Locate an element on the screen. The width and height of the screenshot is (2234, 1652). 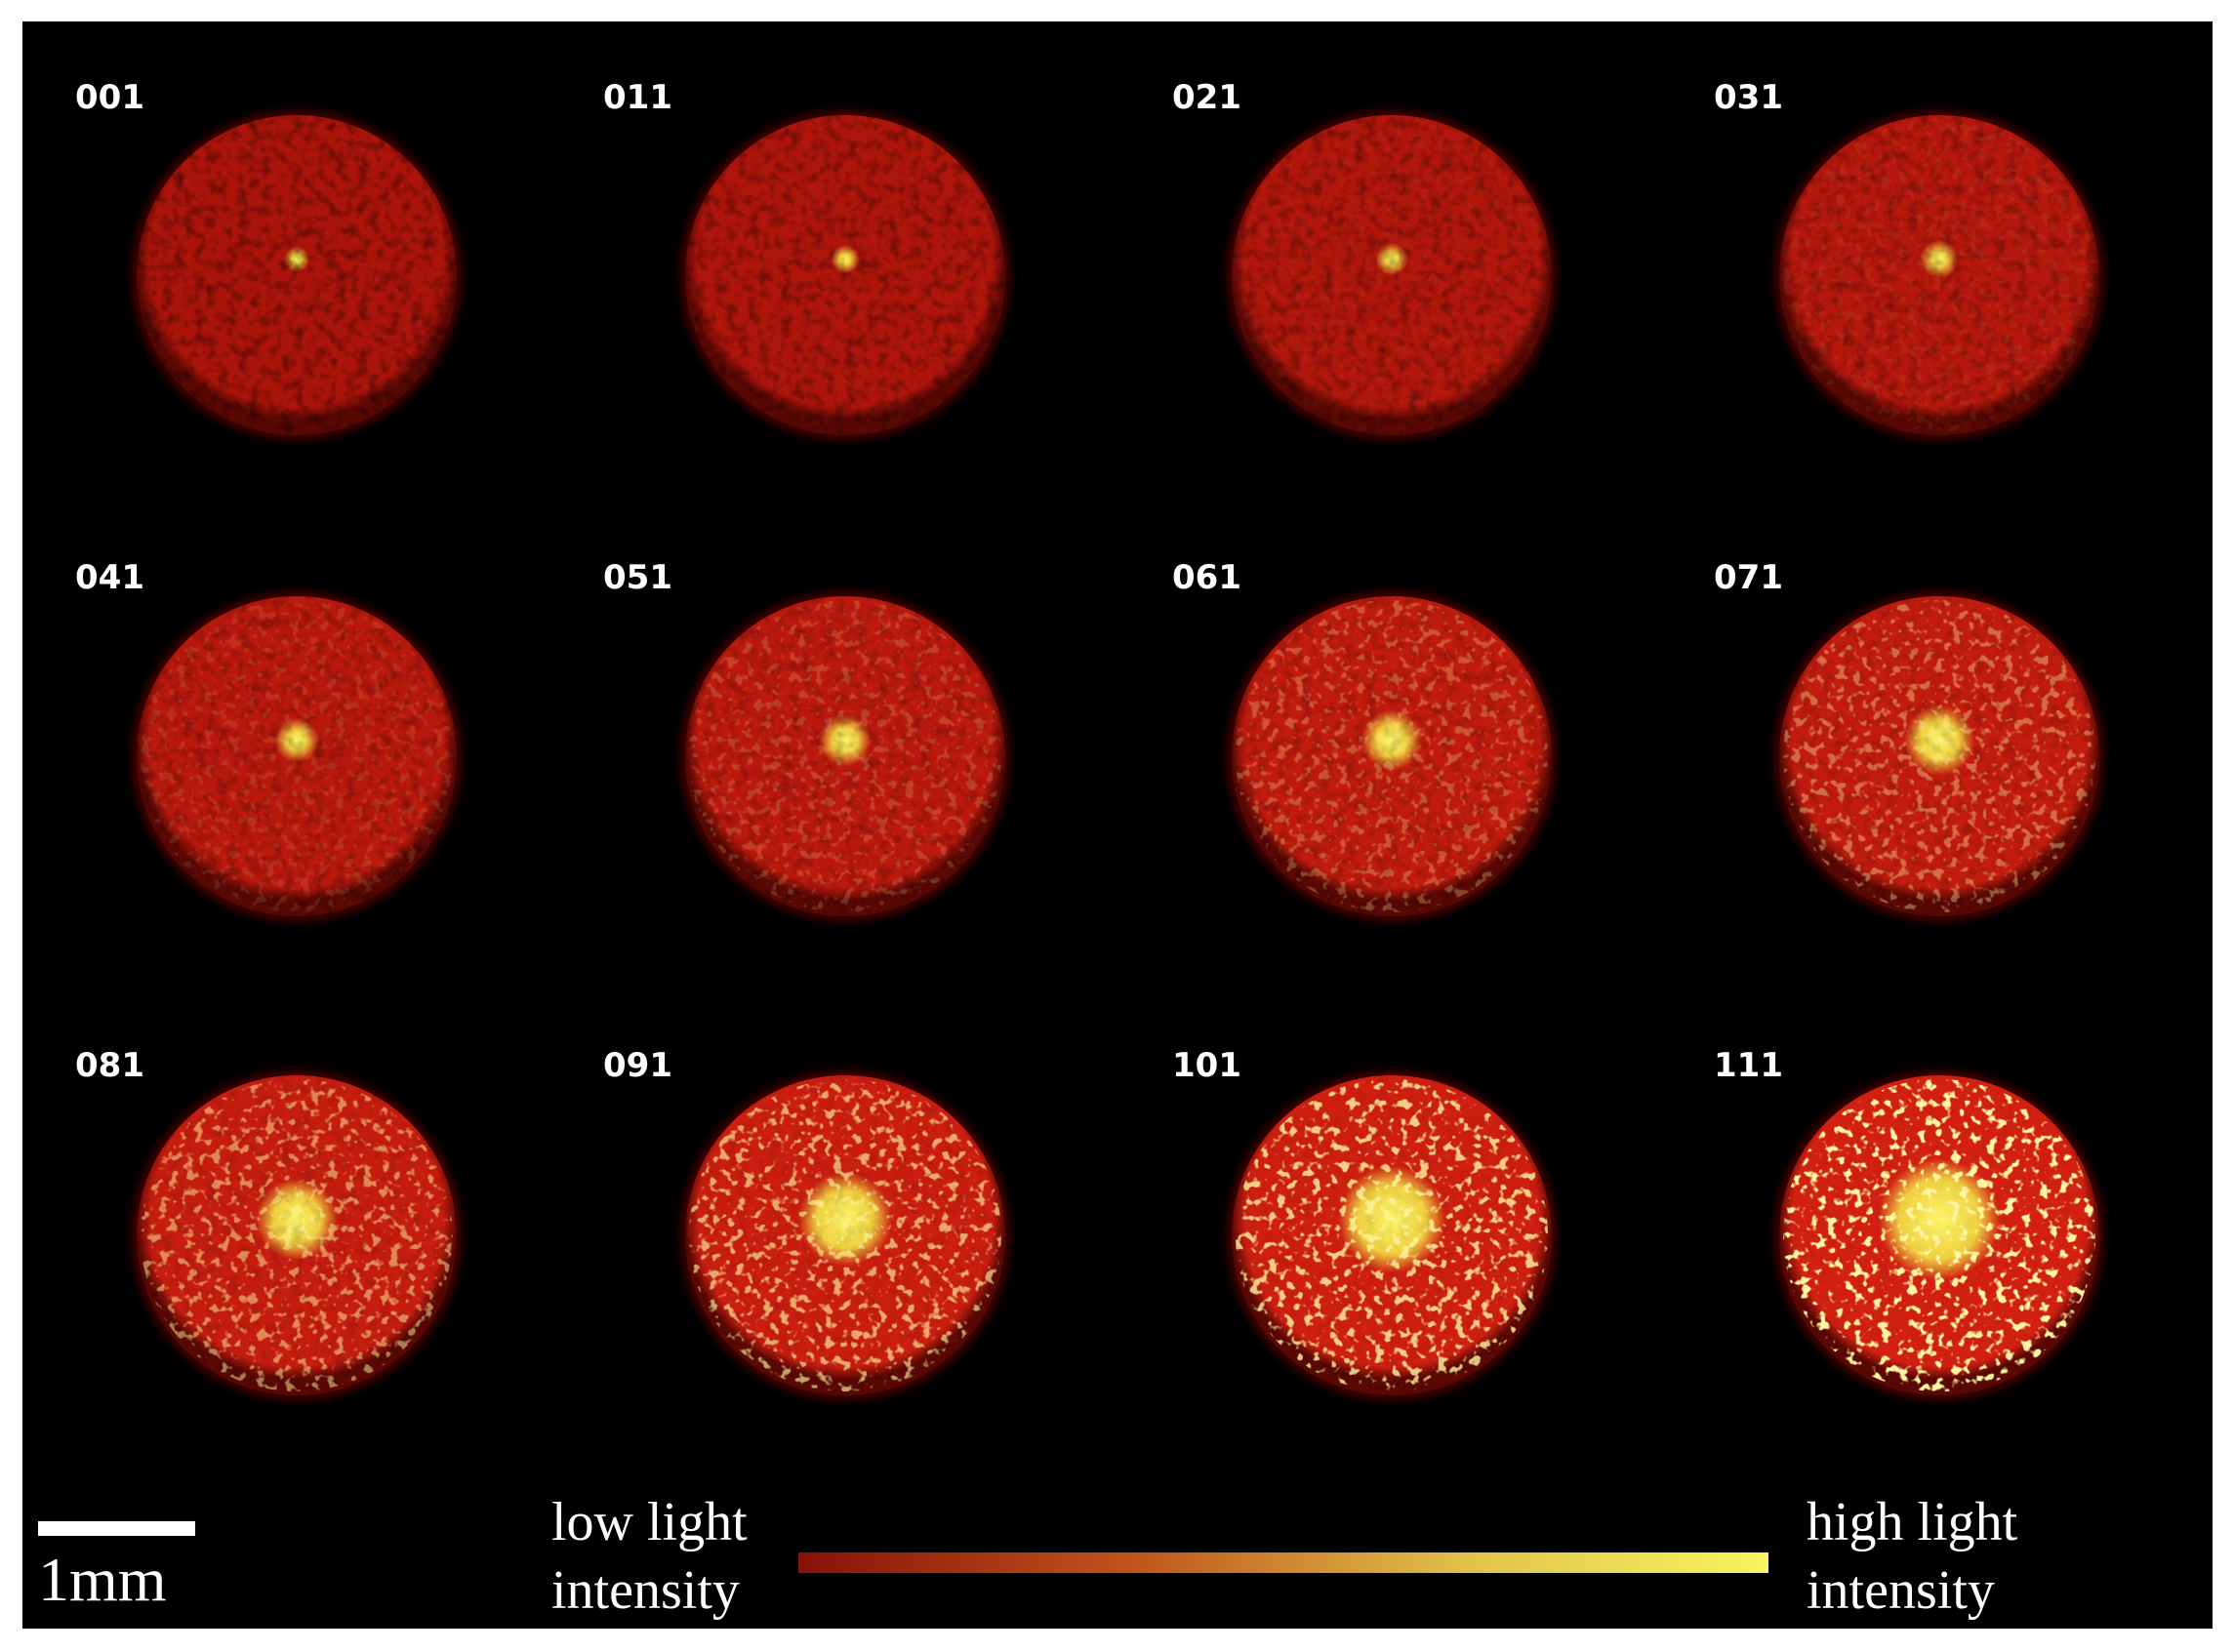
panel: 001 is located at coordinates (269, 260).